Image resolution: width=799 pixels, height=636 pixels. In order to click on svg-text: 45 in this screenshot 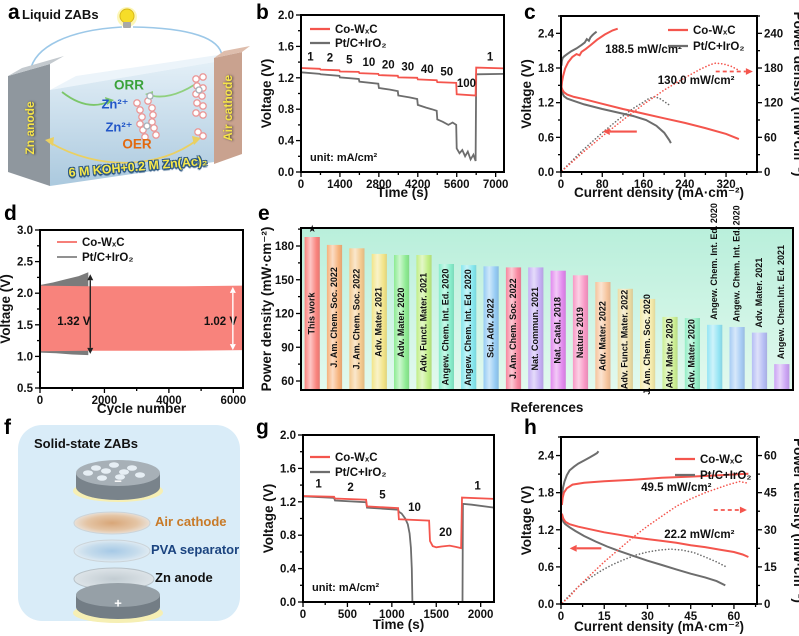, I will do `click(690, 617)`.